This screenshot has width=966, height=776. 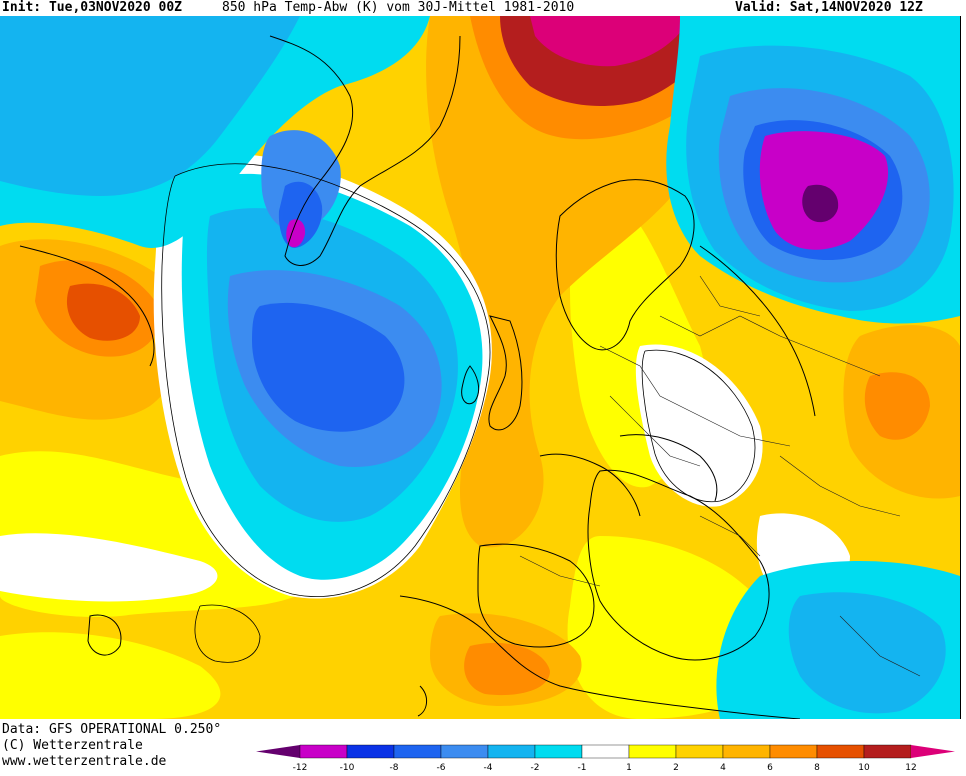 What do you see at coordinates (300, 768) in the screenshot?
I see `legend-tick-label: -12` at bounding box center [300, 768].